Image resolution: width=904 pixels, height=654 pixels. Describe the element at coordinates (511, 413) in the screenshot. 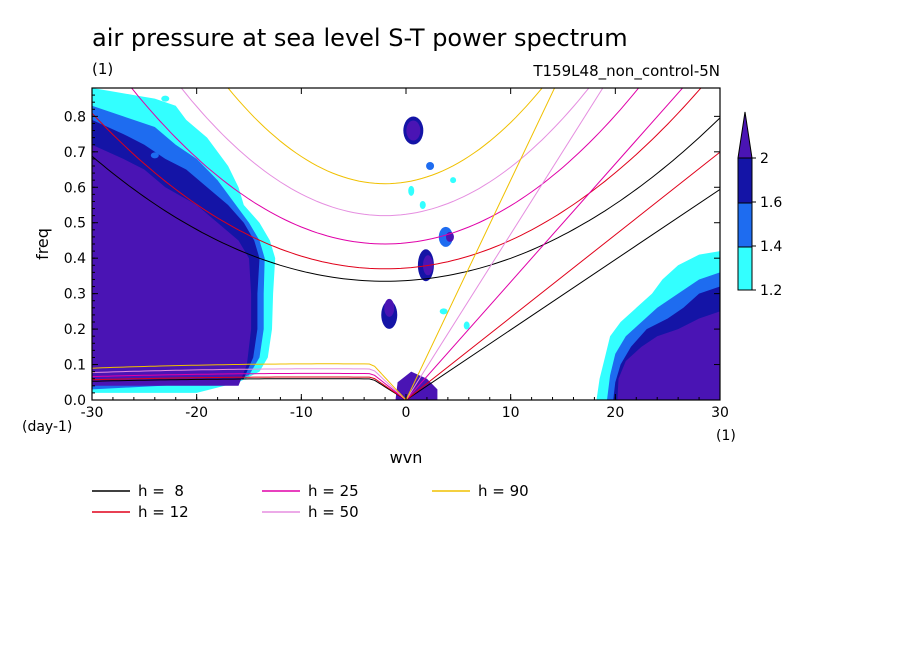

I see `x-tick-label: 10` at that location.